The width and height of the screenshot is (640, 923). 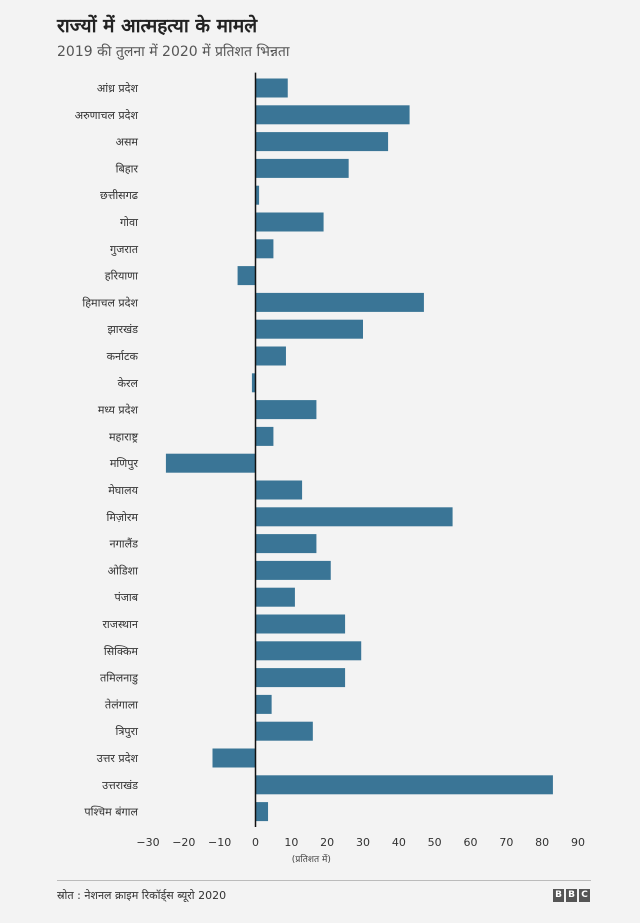 What do you see at coordinates (123, 356) in the screenshot?
I see `category-label: कर्नाटक` at bounding box center [123, 356].